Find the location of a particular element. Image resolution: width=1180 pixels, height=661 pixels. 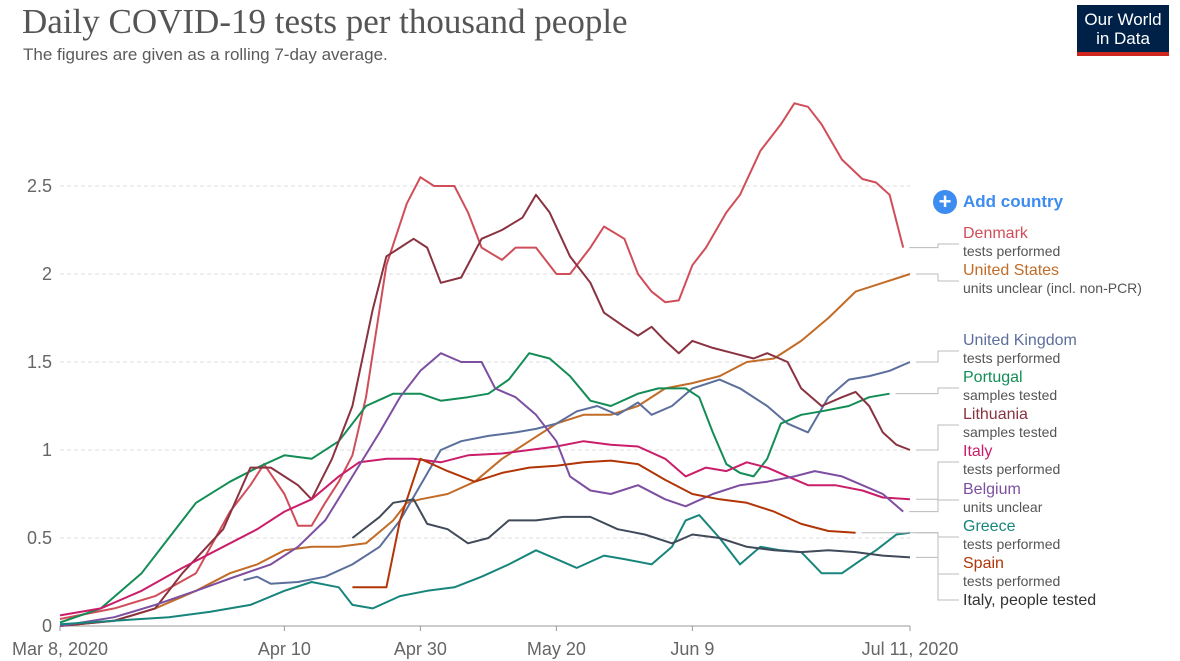

logo-line-1: Our World is located at coordinates (1123, 19).